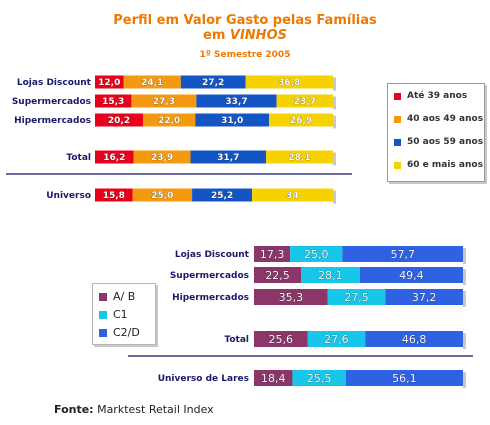 This screenshot has height=425, width=490. I want to click on legend-label: 60 e mais anos, so click(445, 165).